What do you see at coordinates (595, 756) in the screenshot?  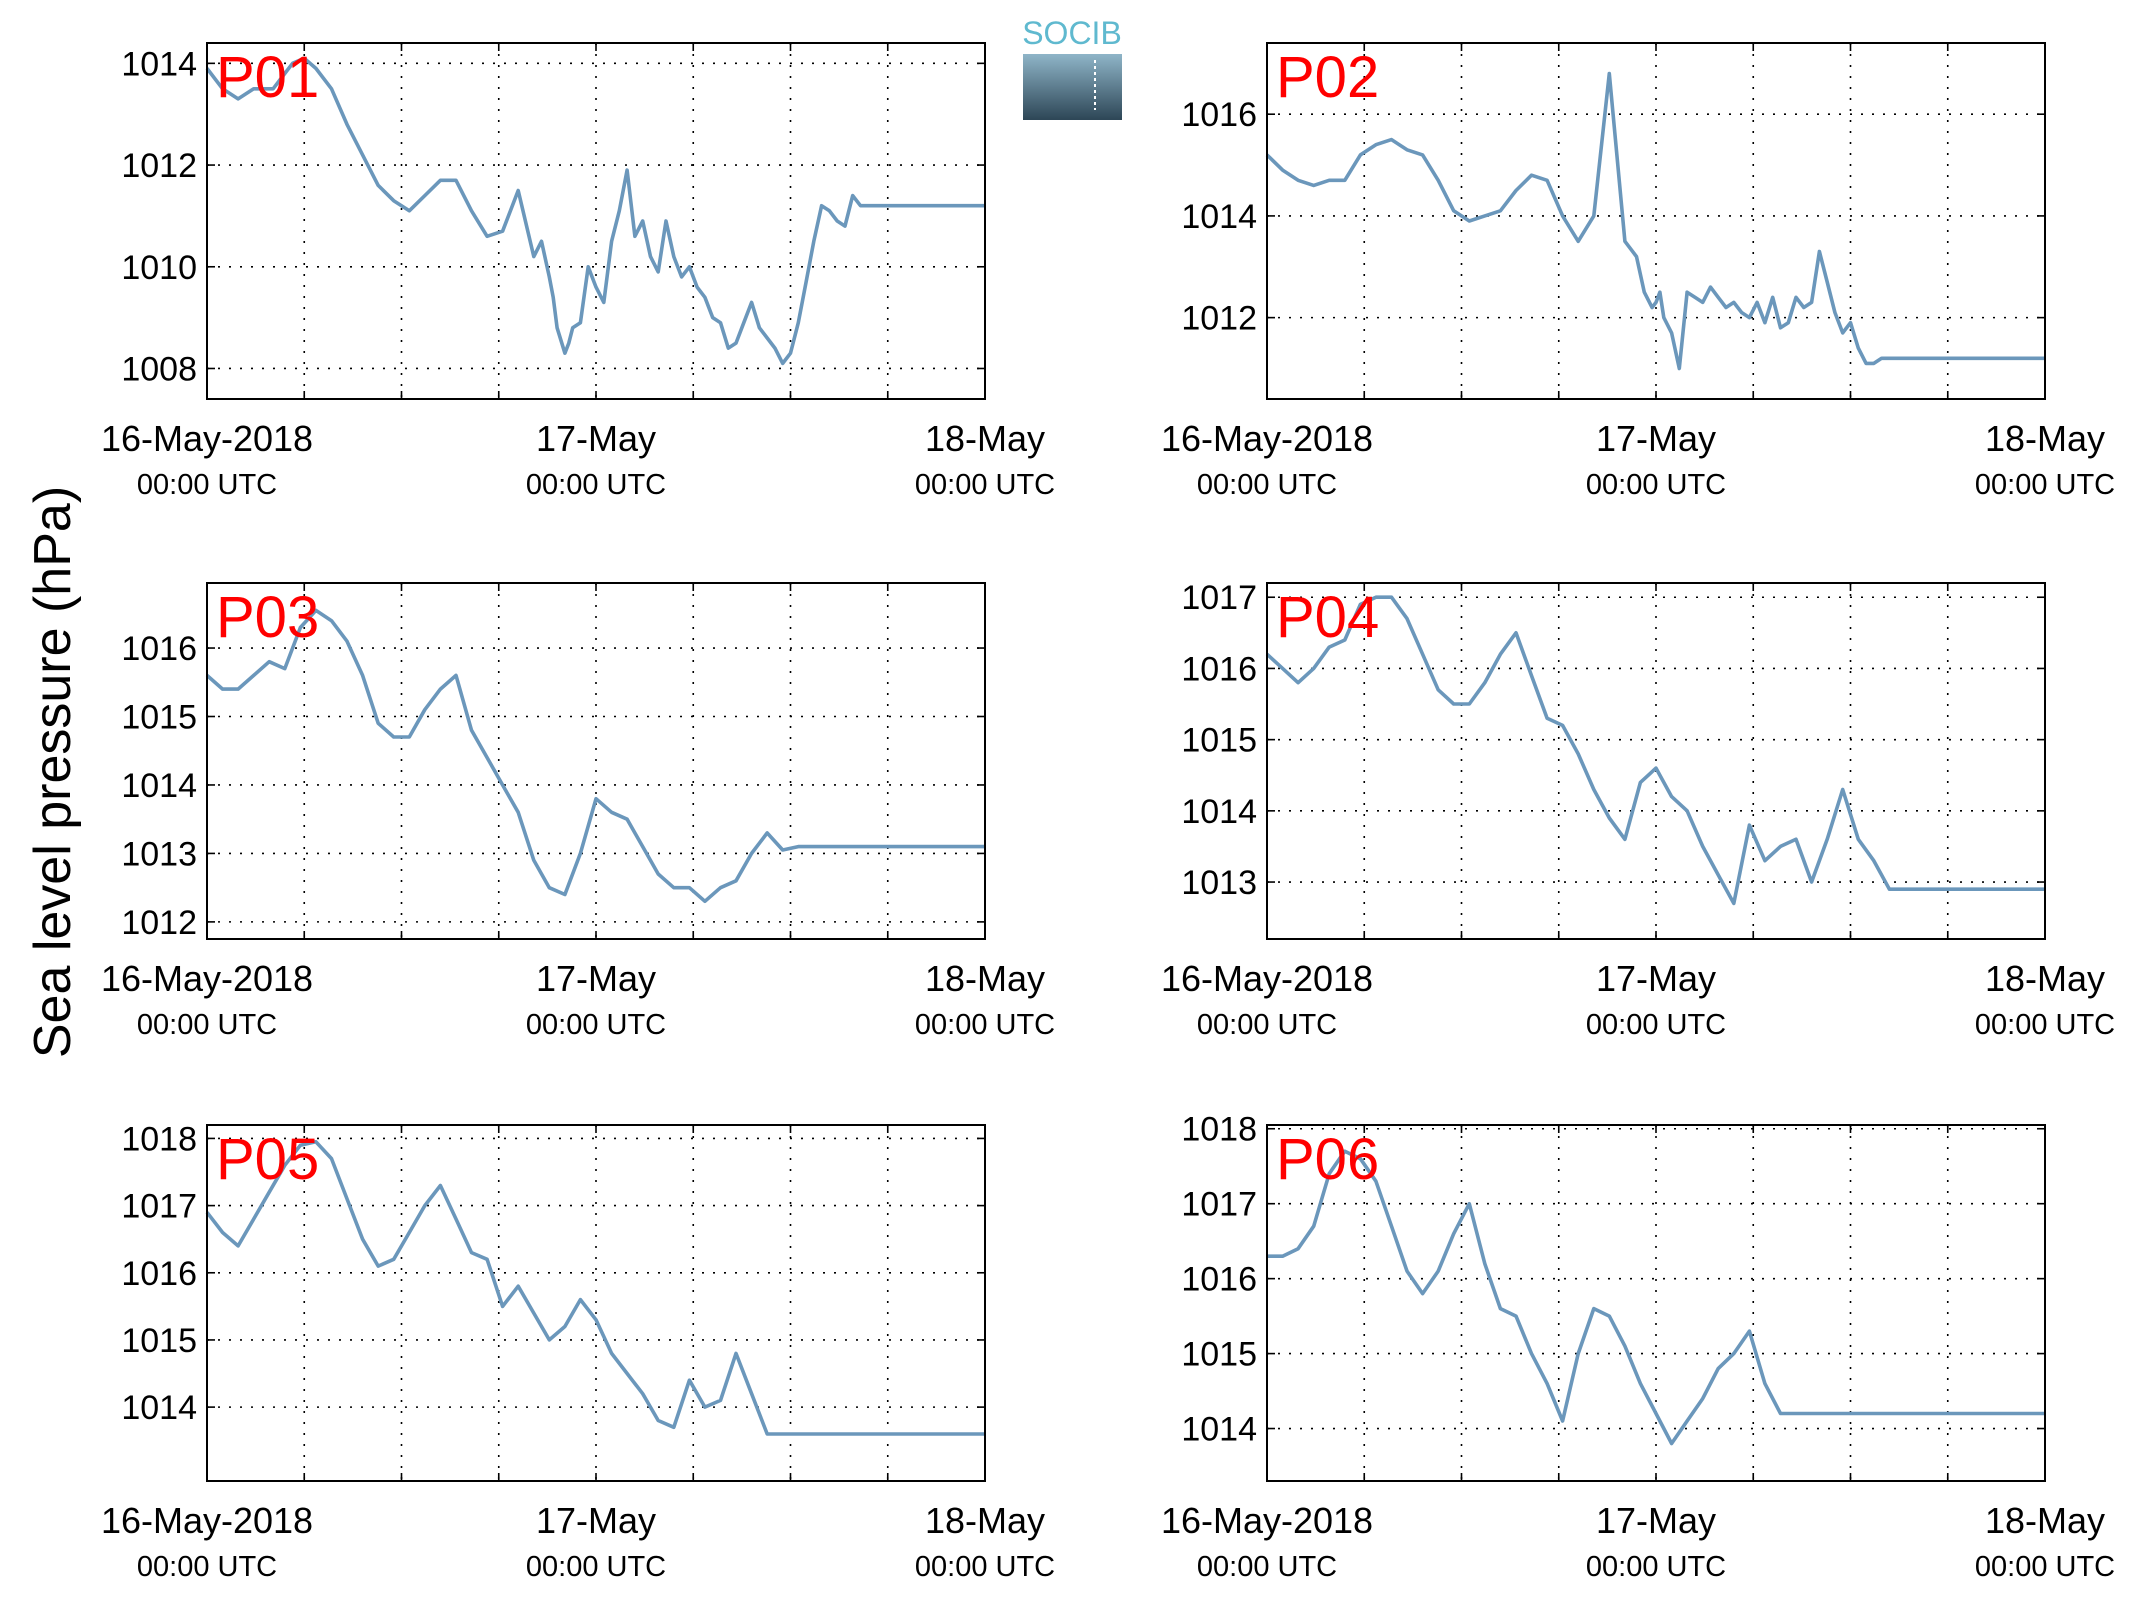 I see `series-line-p03` at bounding box center [595, 756].